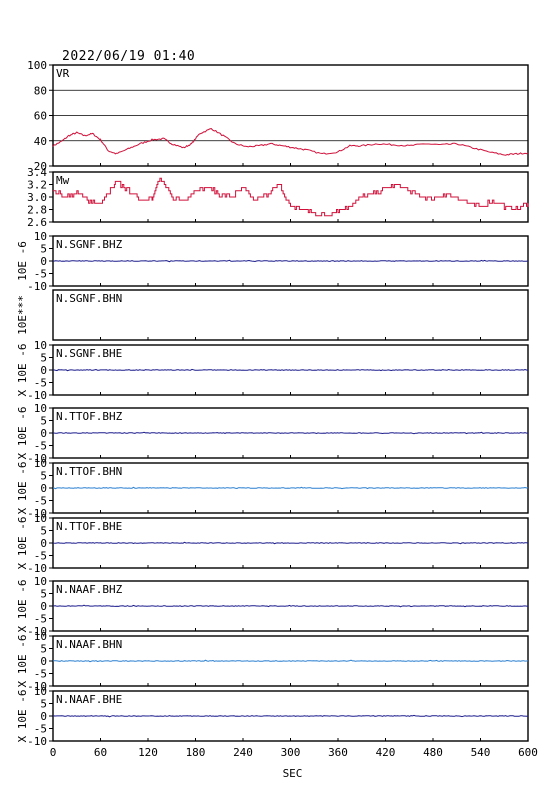 The height and width of the screenshot is (785, 554). I want to click on panel-frame, so click(290, 315).